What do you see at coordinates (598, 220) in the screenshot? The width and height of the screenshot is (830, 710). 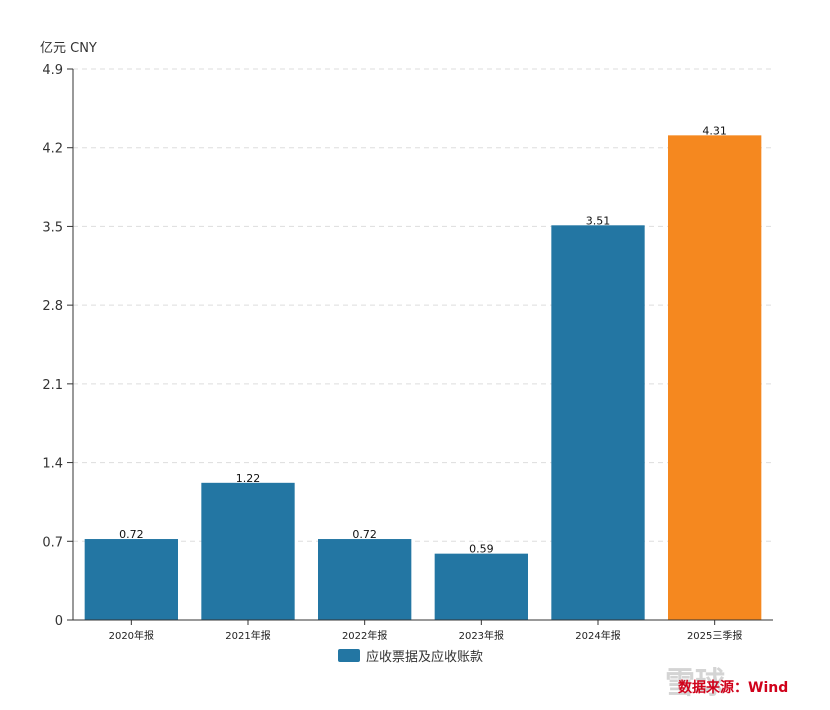 I see `bar-value-label: 3.51` at bounding box center [598, 220].